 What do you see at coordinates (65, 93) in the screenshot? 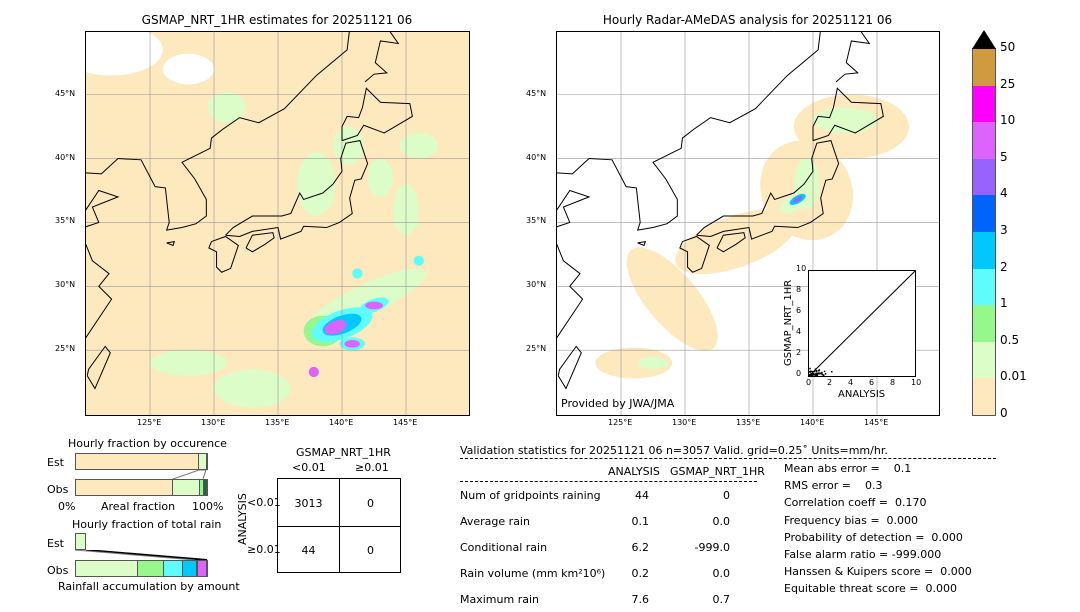
I see `lat-tick: 45°N` at bounding box center [65, 93].